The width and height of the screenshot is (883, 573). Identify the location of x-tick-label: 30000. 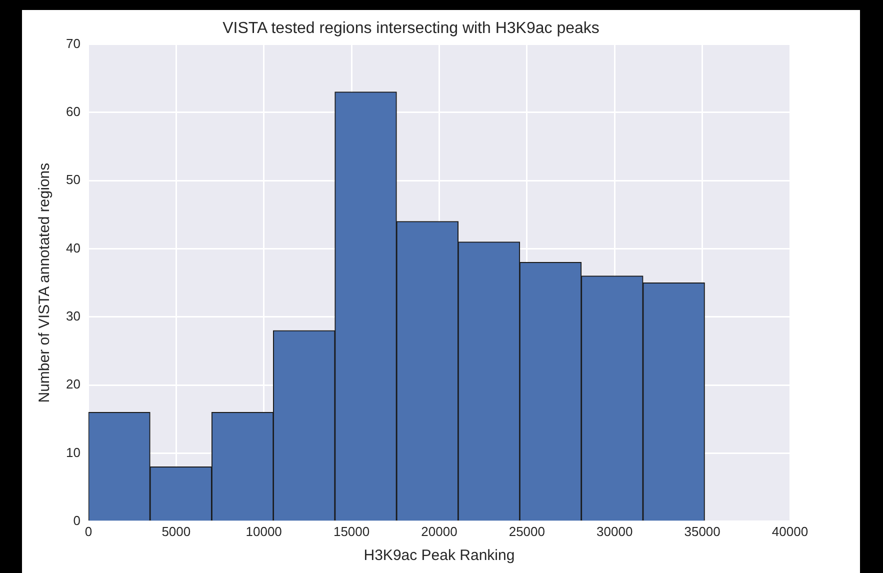
(614, 531).